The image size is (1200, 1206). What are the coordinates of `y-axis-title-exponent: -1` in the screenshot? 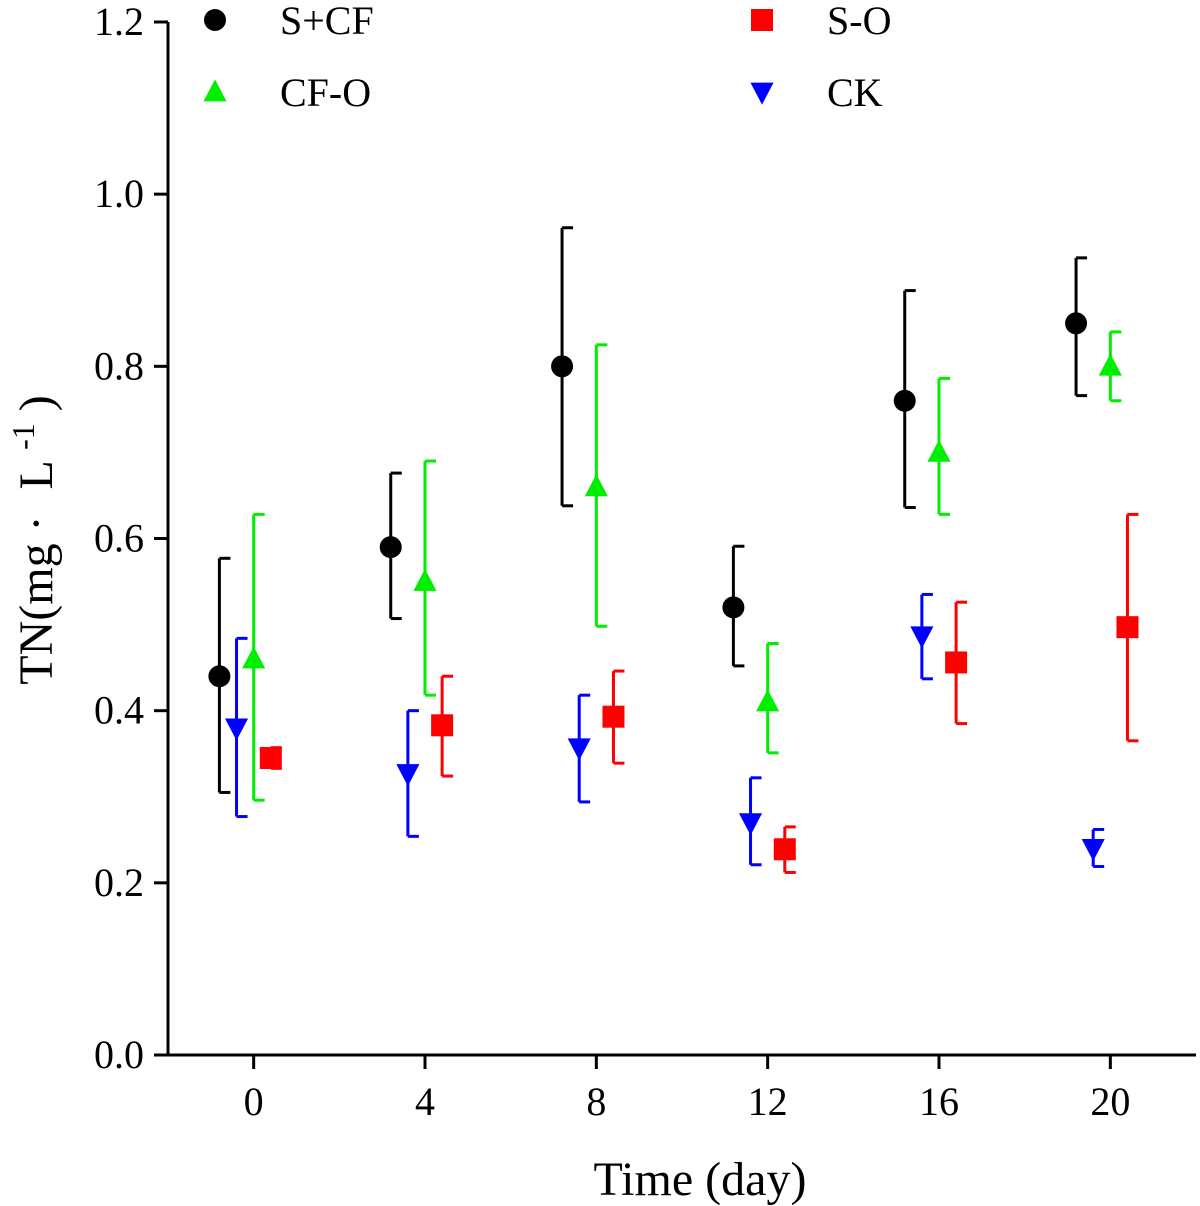 It's located at (23, 436).